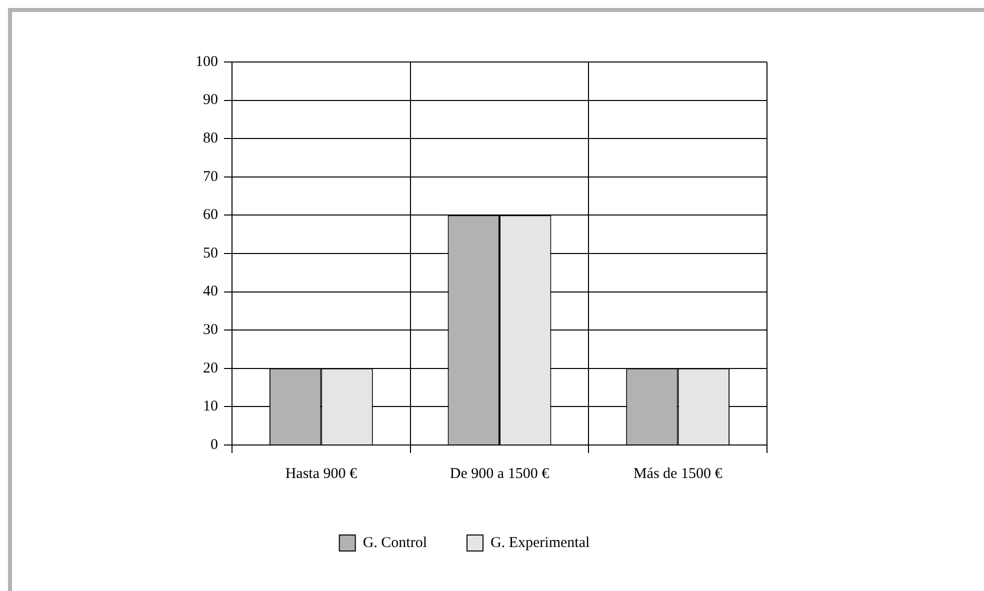  Describe the element at coordinates (321, 474) in the screenshot. I see `x-tick-label: Hasta 900 €` at that location.